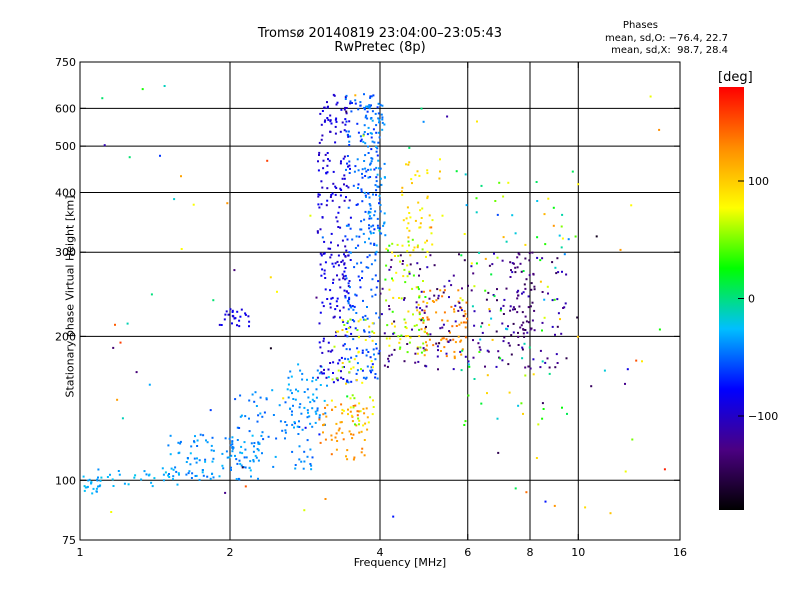 The height and width of the screenshot is (600, 800). Describe the element at coordinates (380, 33) in the screenshot. I see `chart-title: Tromsø 20140819 23:04:00–23:05:43` at that location.